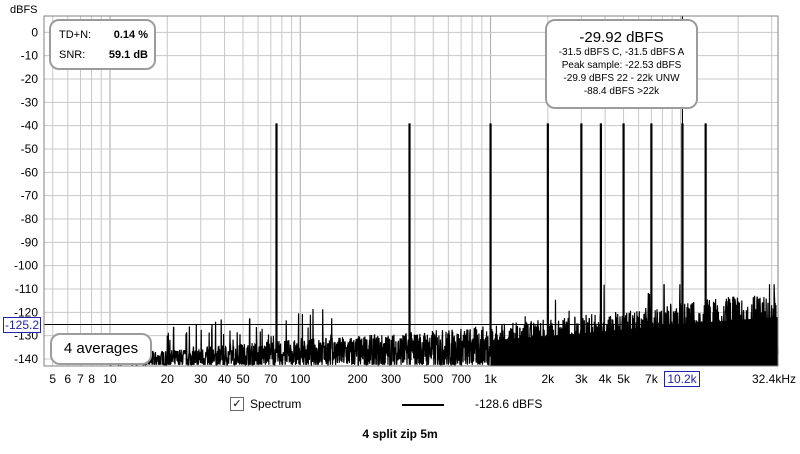 The height and width of the screenshot is (454, 800). I want to click on legend-series-name: Spectrum, so click(276, 404).